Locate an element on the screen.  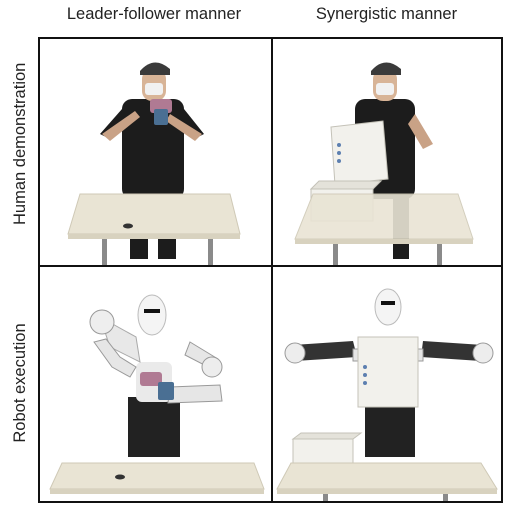
grid-vertical-divider is located at coordinates (272, 270).